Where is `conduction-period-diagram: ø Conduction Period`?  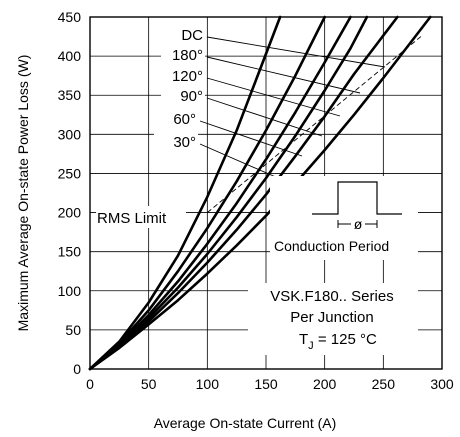
conduction-period-diagram: ø Conduction Period is located at coordinates (344, 218).